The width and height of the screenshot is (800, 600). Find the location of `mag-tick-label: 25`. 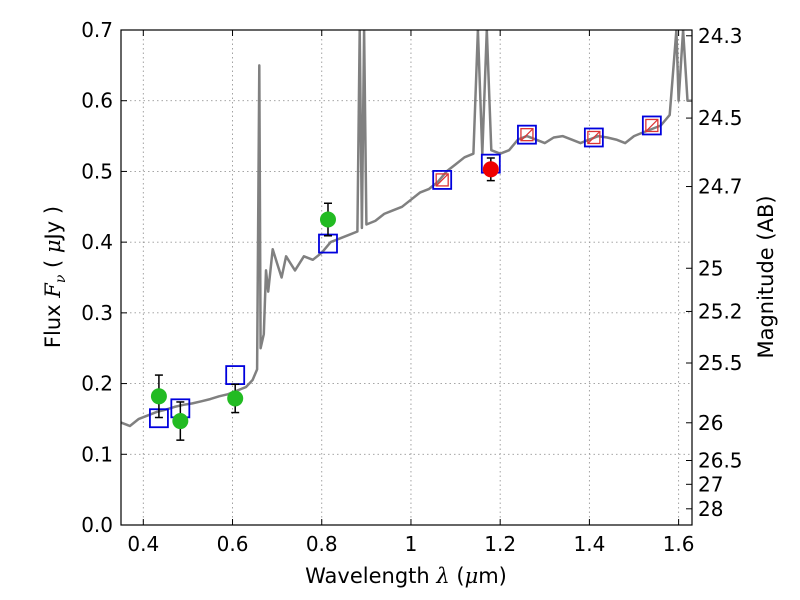

mag-tick-label: 25 is located at coordinates (710, 268).